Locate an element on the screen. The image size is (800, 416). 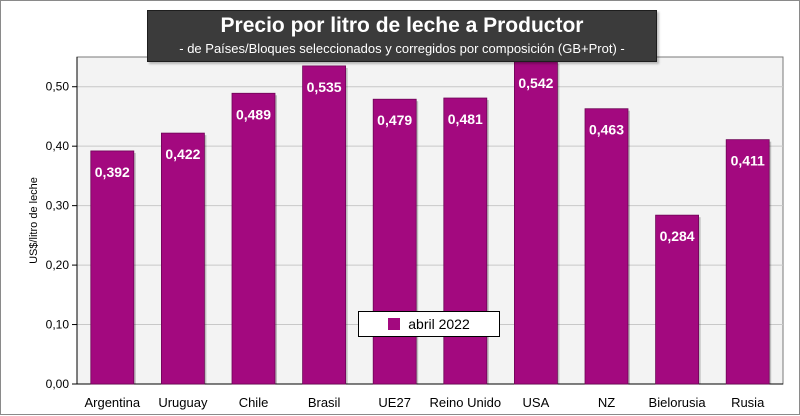
y-tick-label: 0,50 is located at coordinates (58, 87).